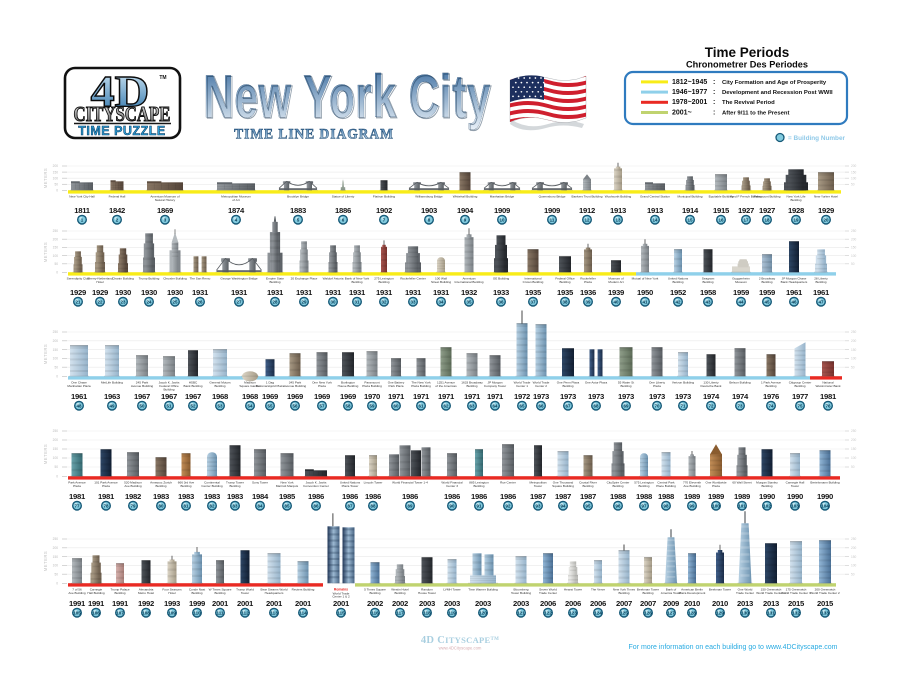 The height and width of the screenshot is (700, 900). Describe the element at coordinates (548, 603) in the screenshot. I see `svg-text: 2006` at that location.